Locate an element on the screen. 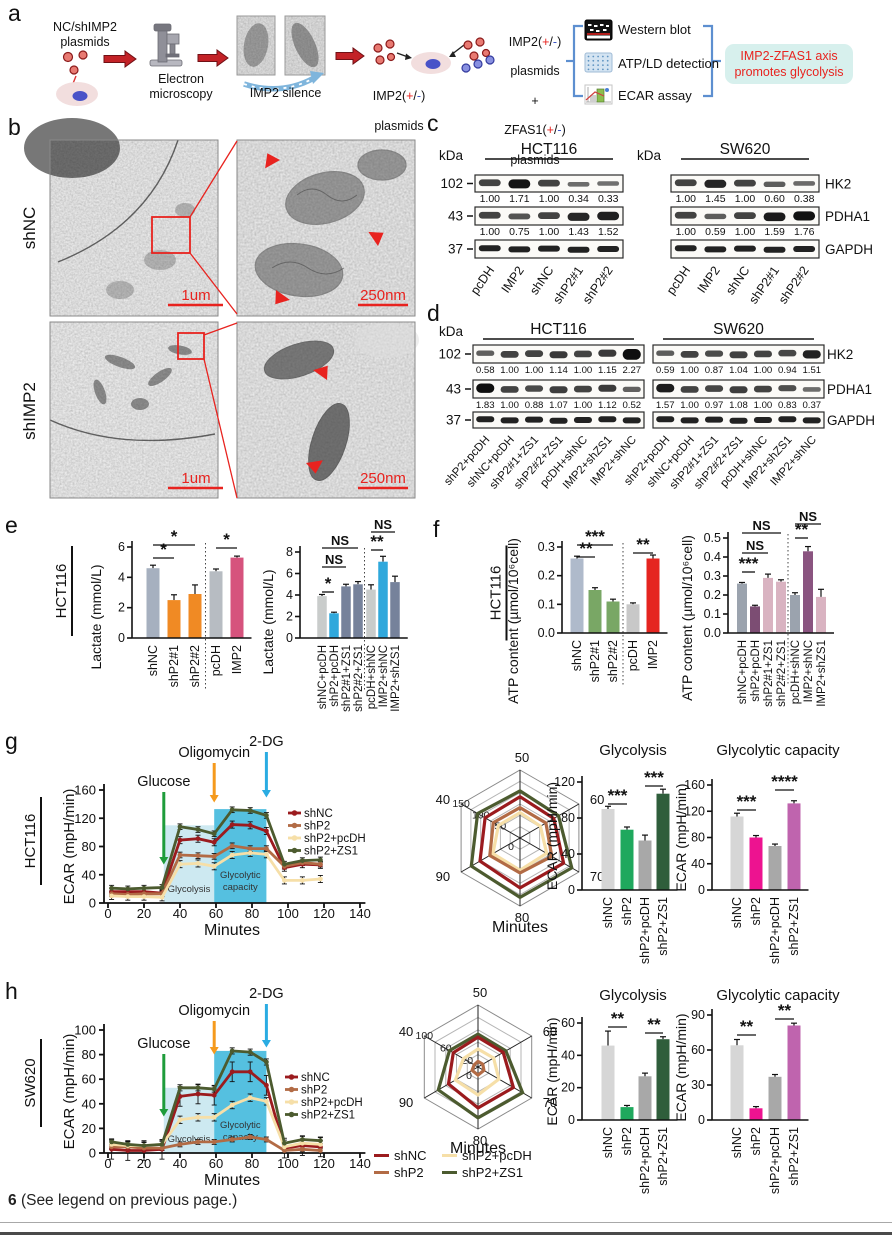 Image resolution: width=892 pixels, height=1237 pixels. svg-text: ATP content (µmol/10⁶cell) is located at coordinates (687, 618).